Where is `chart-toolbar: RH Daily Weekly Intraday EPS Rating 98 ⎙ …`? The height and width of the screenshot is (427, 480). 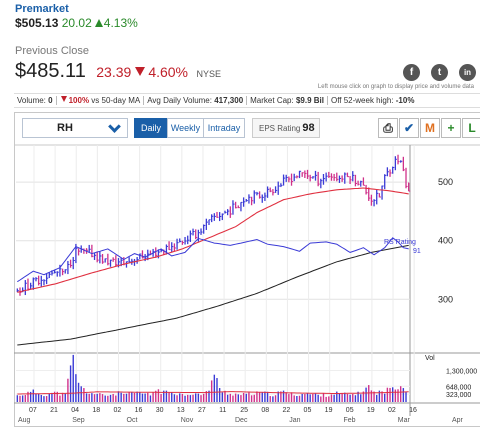 chart-toolbar: RH Daily Weekly Intraday EPS Rating 98 ⎙ … is located at coordinates (247, 128).